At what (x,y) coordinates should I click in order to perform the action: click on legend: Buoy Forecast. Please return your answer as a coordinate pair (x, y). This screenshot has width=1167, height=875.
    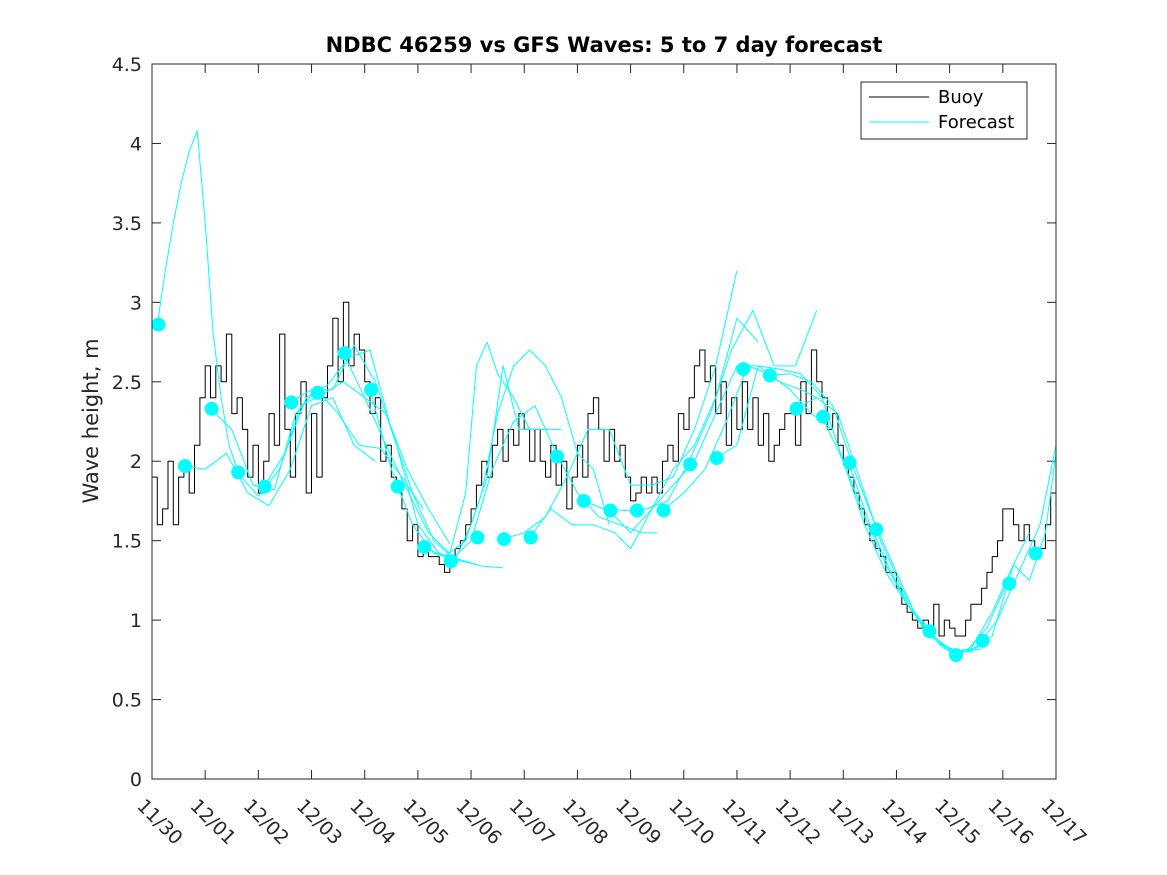
    Looking at the image, I should click on (944, 110).